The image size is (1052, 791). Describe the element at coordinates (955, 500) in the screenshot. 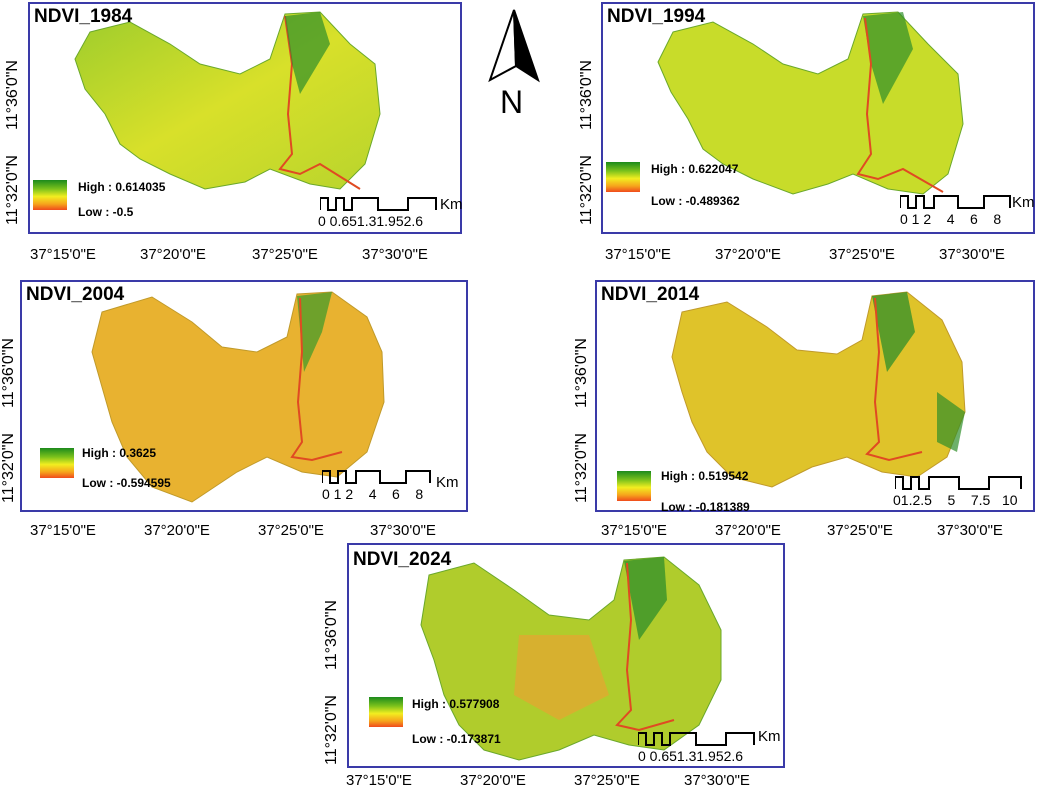

I see `scale-labels: 01.2.5 5 7.5 10` at that location.